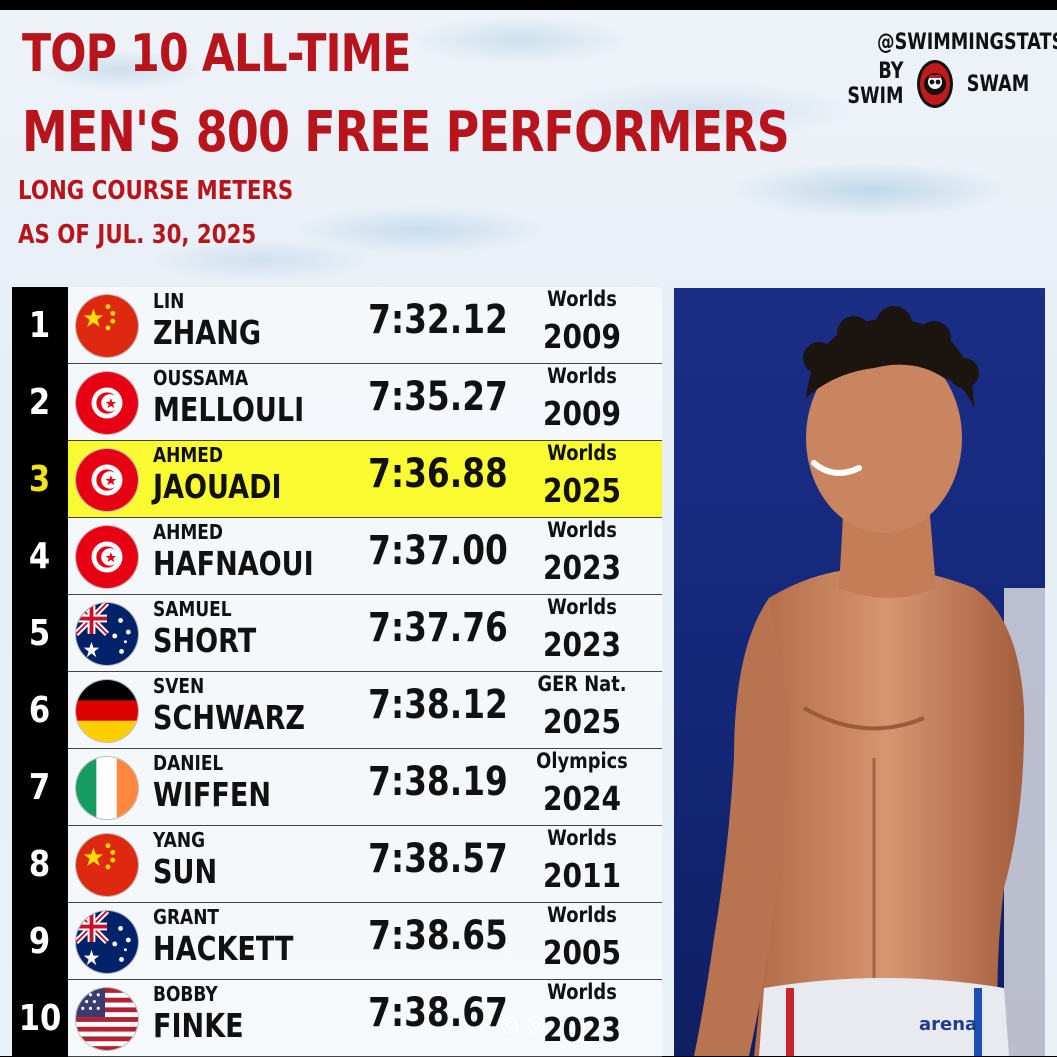  I want to click on swim-time: 7:35.27, so click(438, 397).